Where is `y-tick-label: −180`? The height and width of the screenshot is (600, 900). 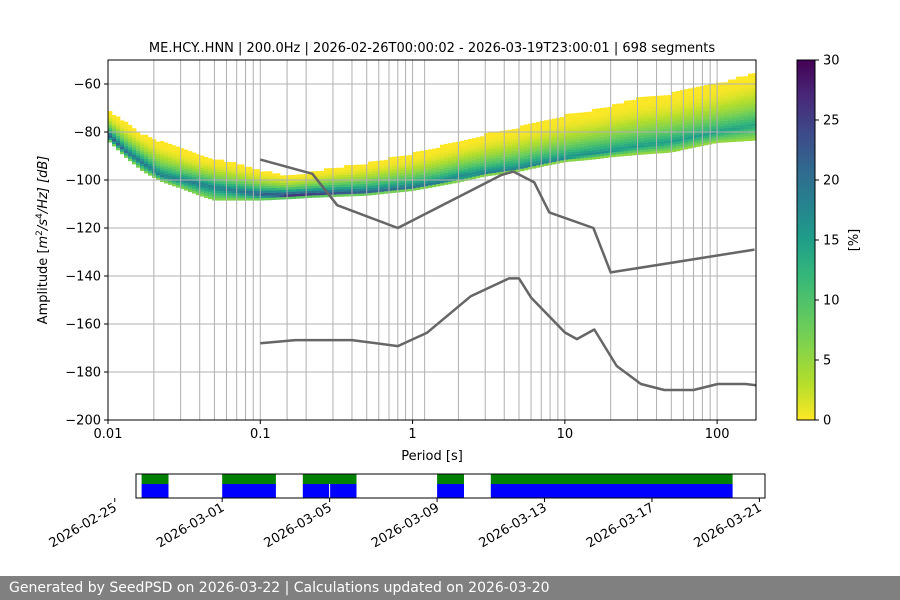 y-tick-label: −180 is located at coordinates (83, 373).